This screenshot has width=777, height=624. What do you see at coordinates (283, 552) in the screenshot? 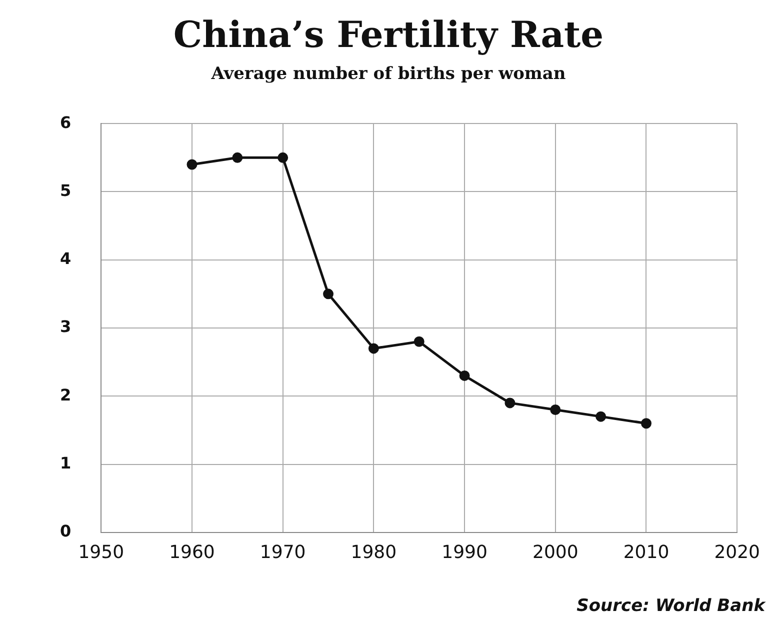
I see `x-tick-label: 1970` at bounding box center [283, 552].